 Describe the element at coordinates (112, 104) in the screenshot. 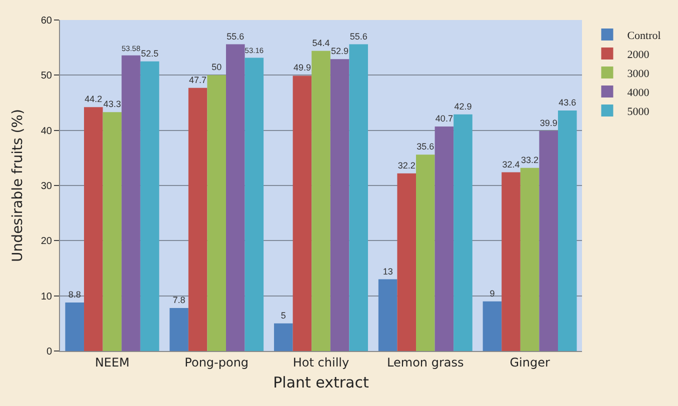

I see `data-label: 43.3` at that location.